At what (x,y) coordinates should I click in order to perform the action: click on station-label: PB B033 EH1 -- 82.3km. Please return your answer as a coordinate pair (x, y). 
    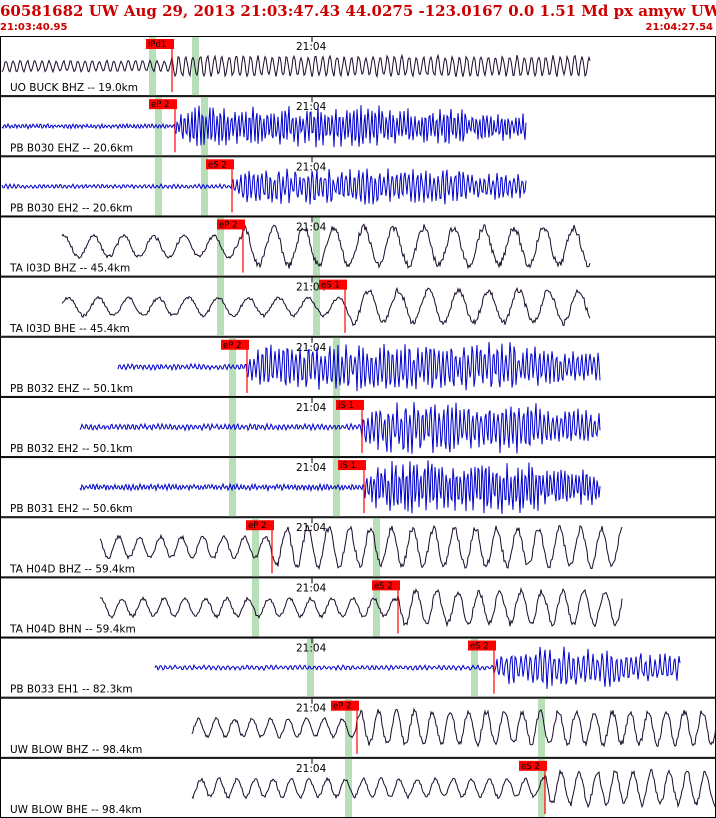
    Looking at the image, I should click on (71, 690).